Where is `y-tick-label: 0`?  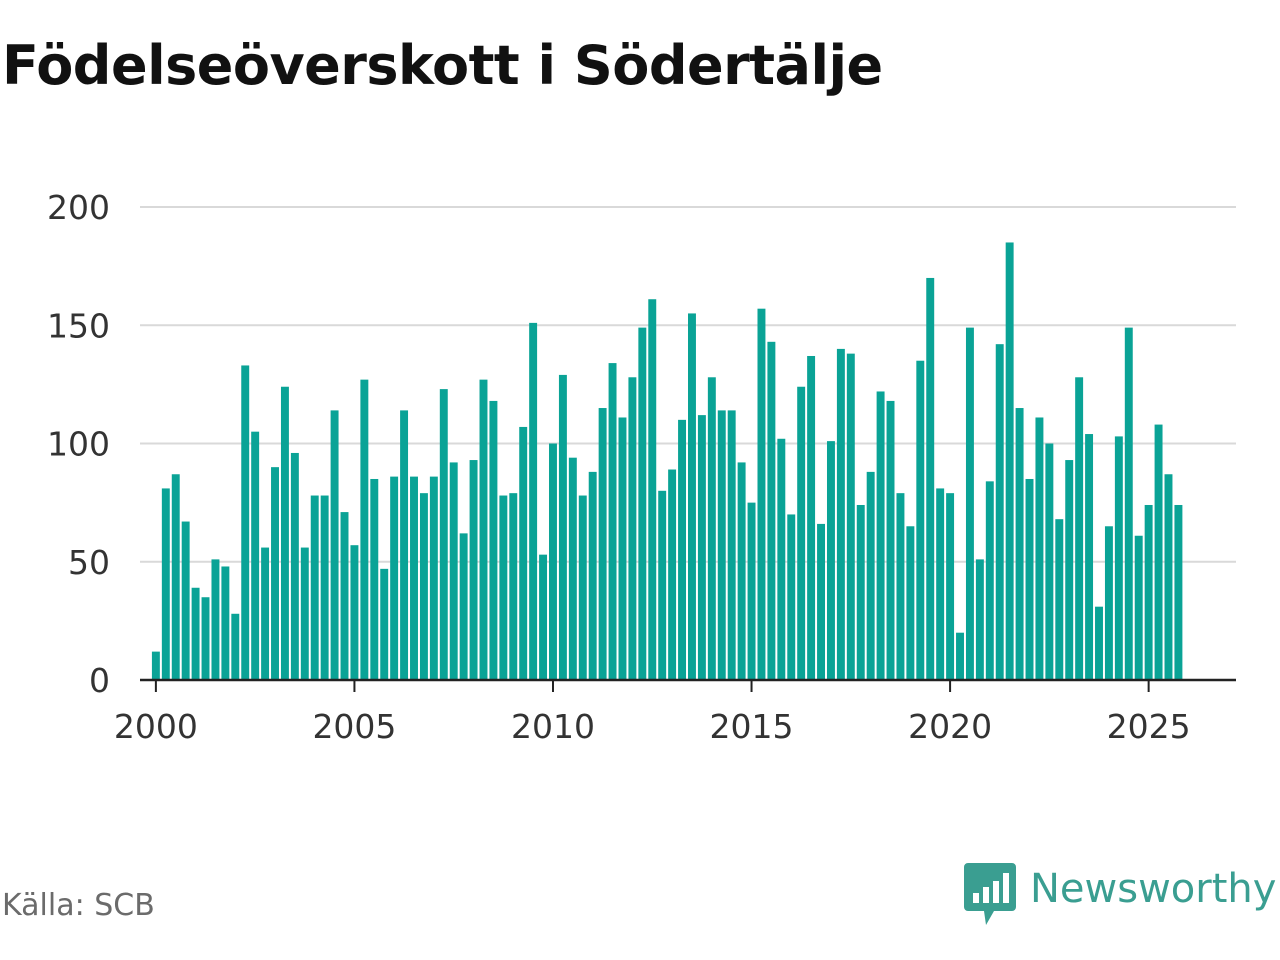
y-tick-label: 0 is located at coordinates (99, 680).